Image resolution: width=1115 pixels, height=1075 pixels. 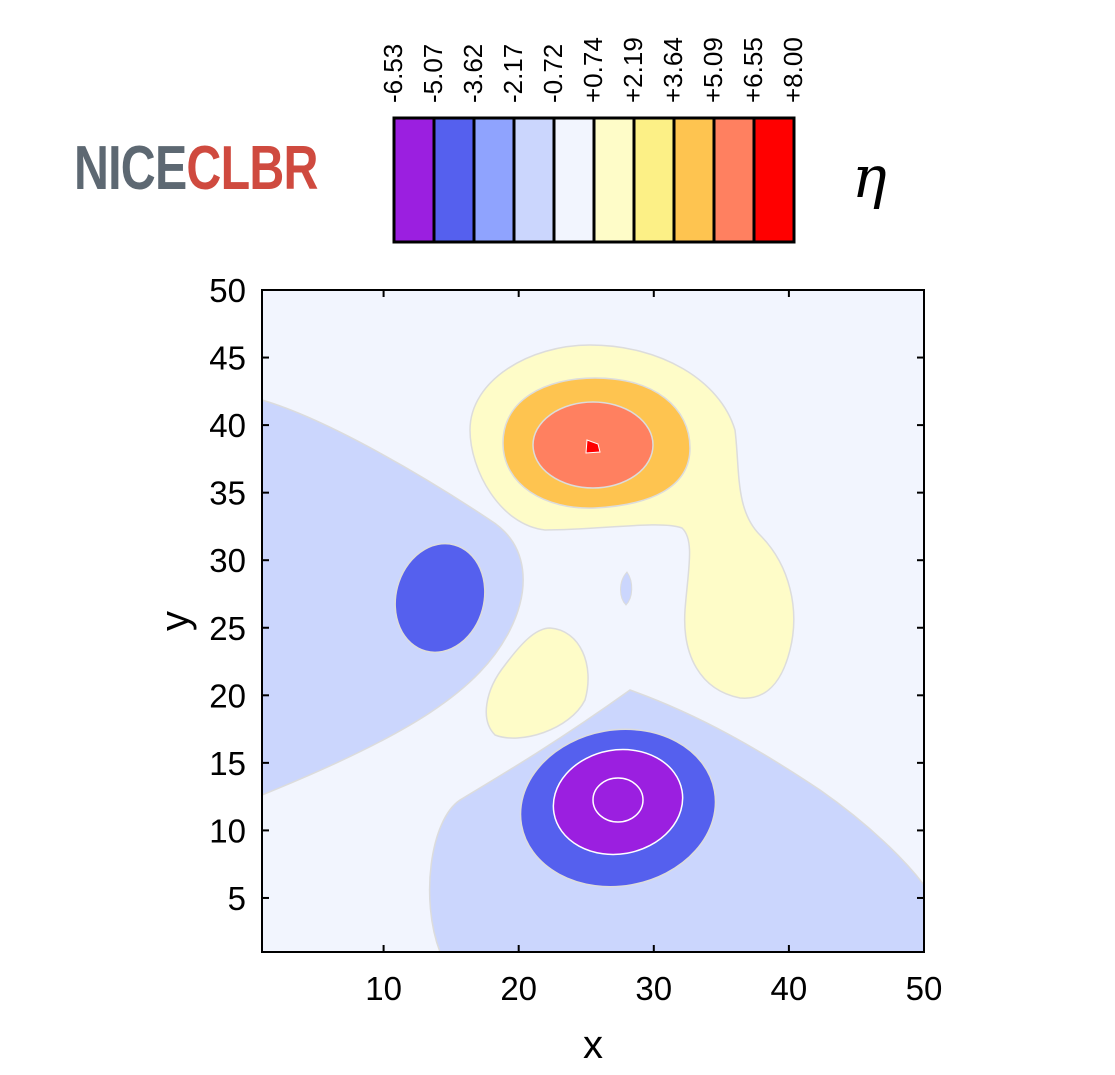 I want to click on y-tick-label: 25, so click(x=227, y=628).